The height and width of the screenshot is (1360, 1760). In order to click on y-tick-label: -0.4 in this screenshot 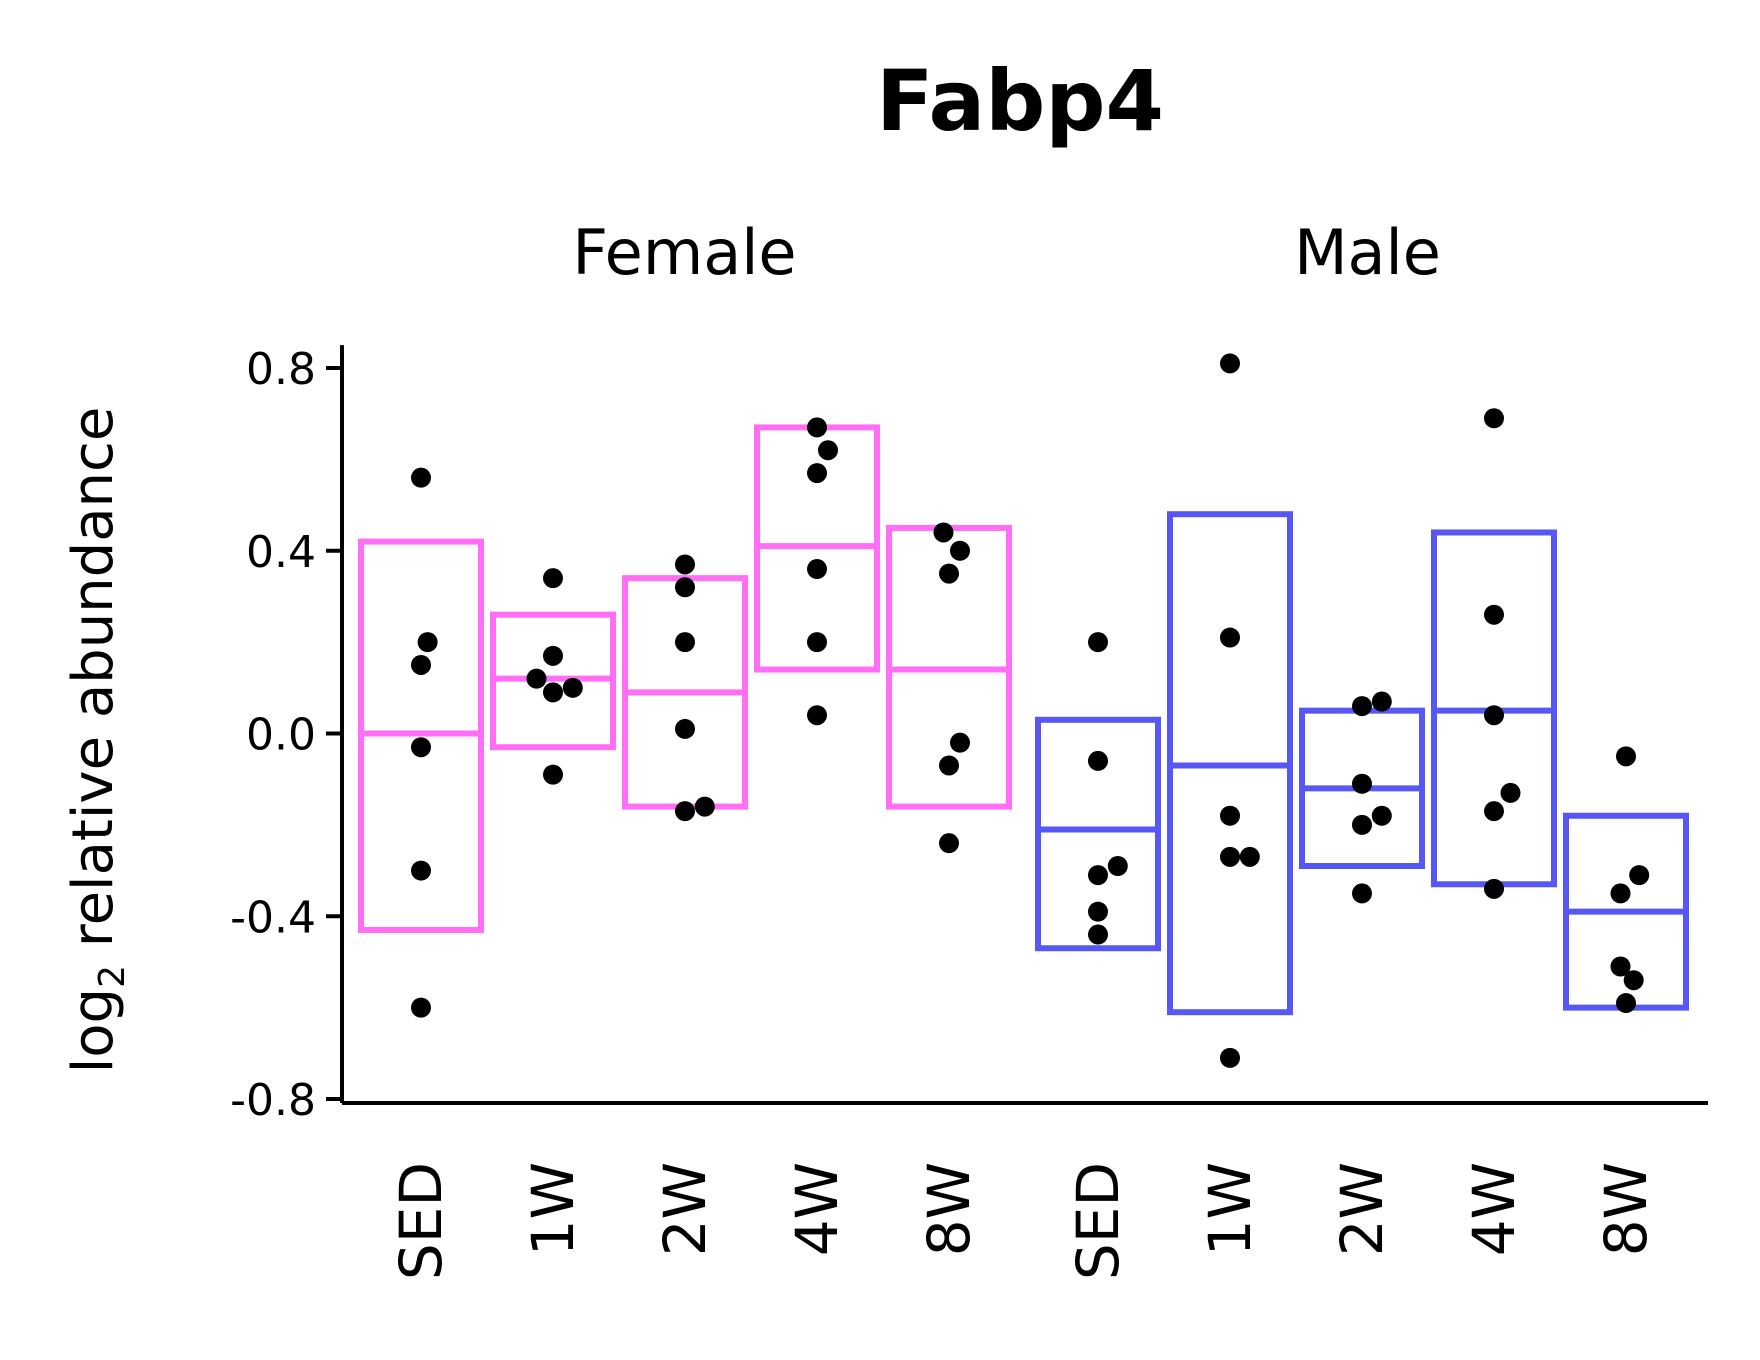, I will do `click(273, 917)`.